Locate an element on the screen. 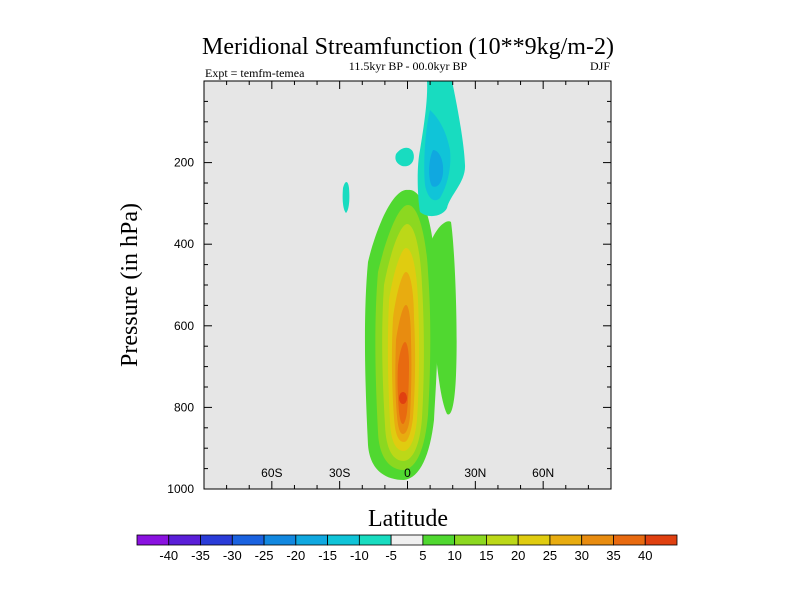  colorbar-label: 15 is located at coordinates (486, 555).